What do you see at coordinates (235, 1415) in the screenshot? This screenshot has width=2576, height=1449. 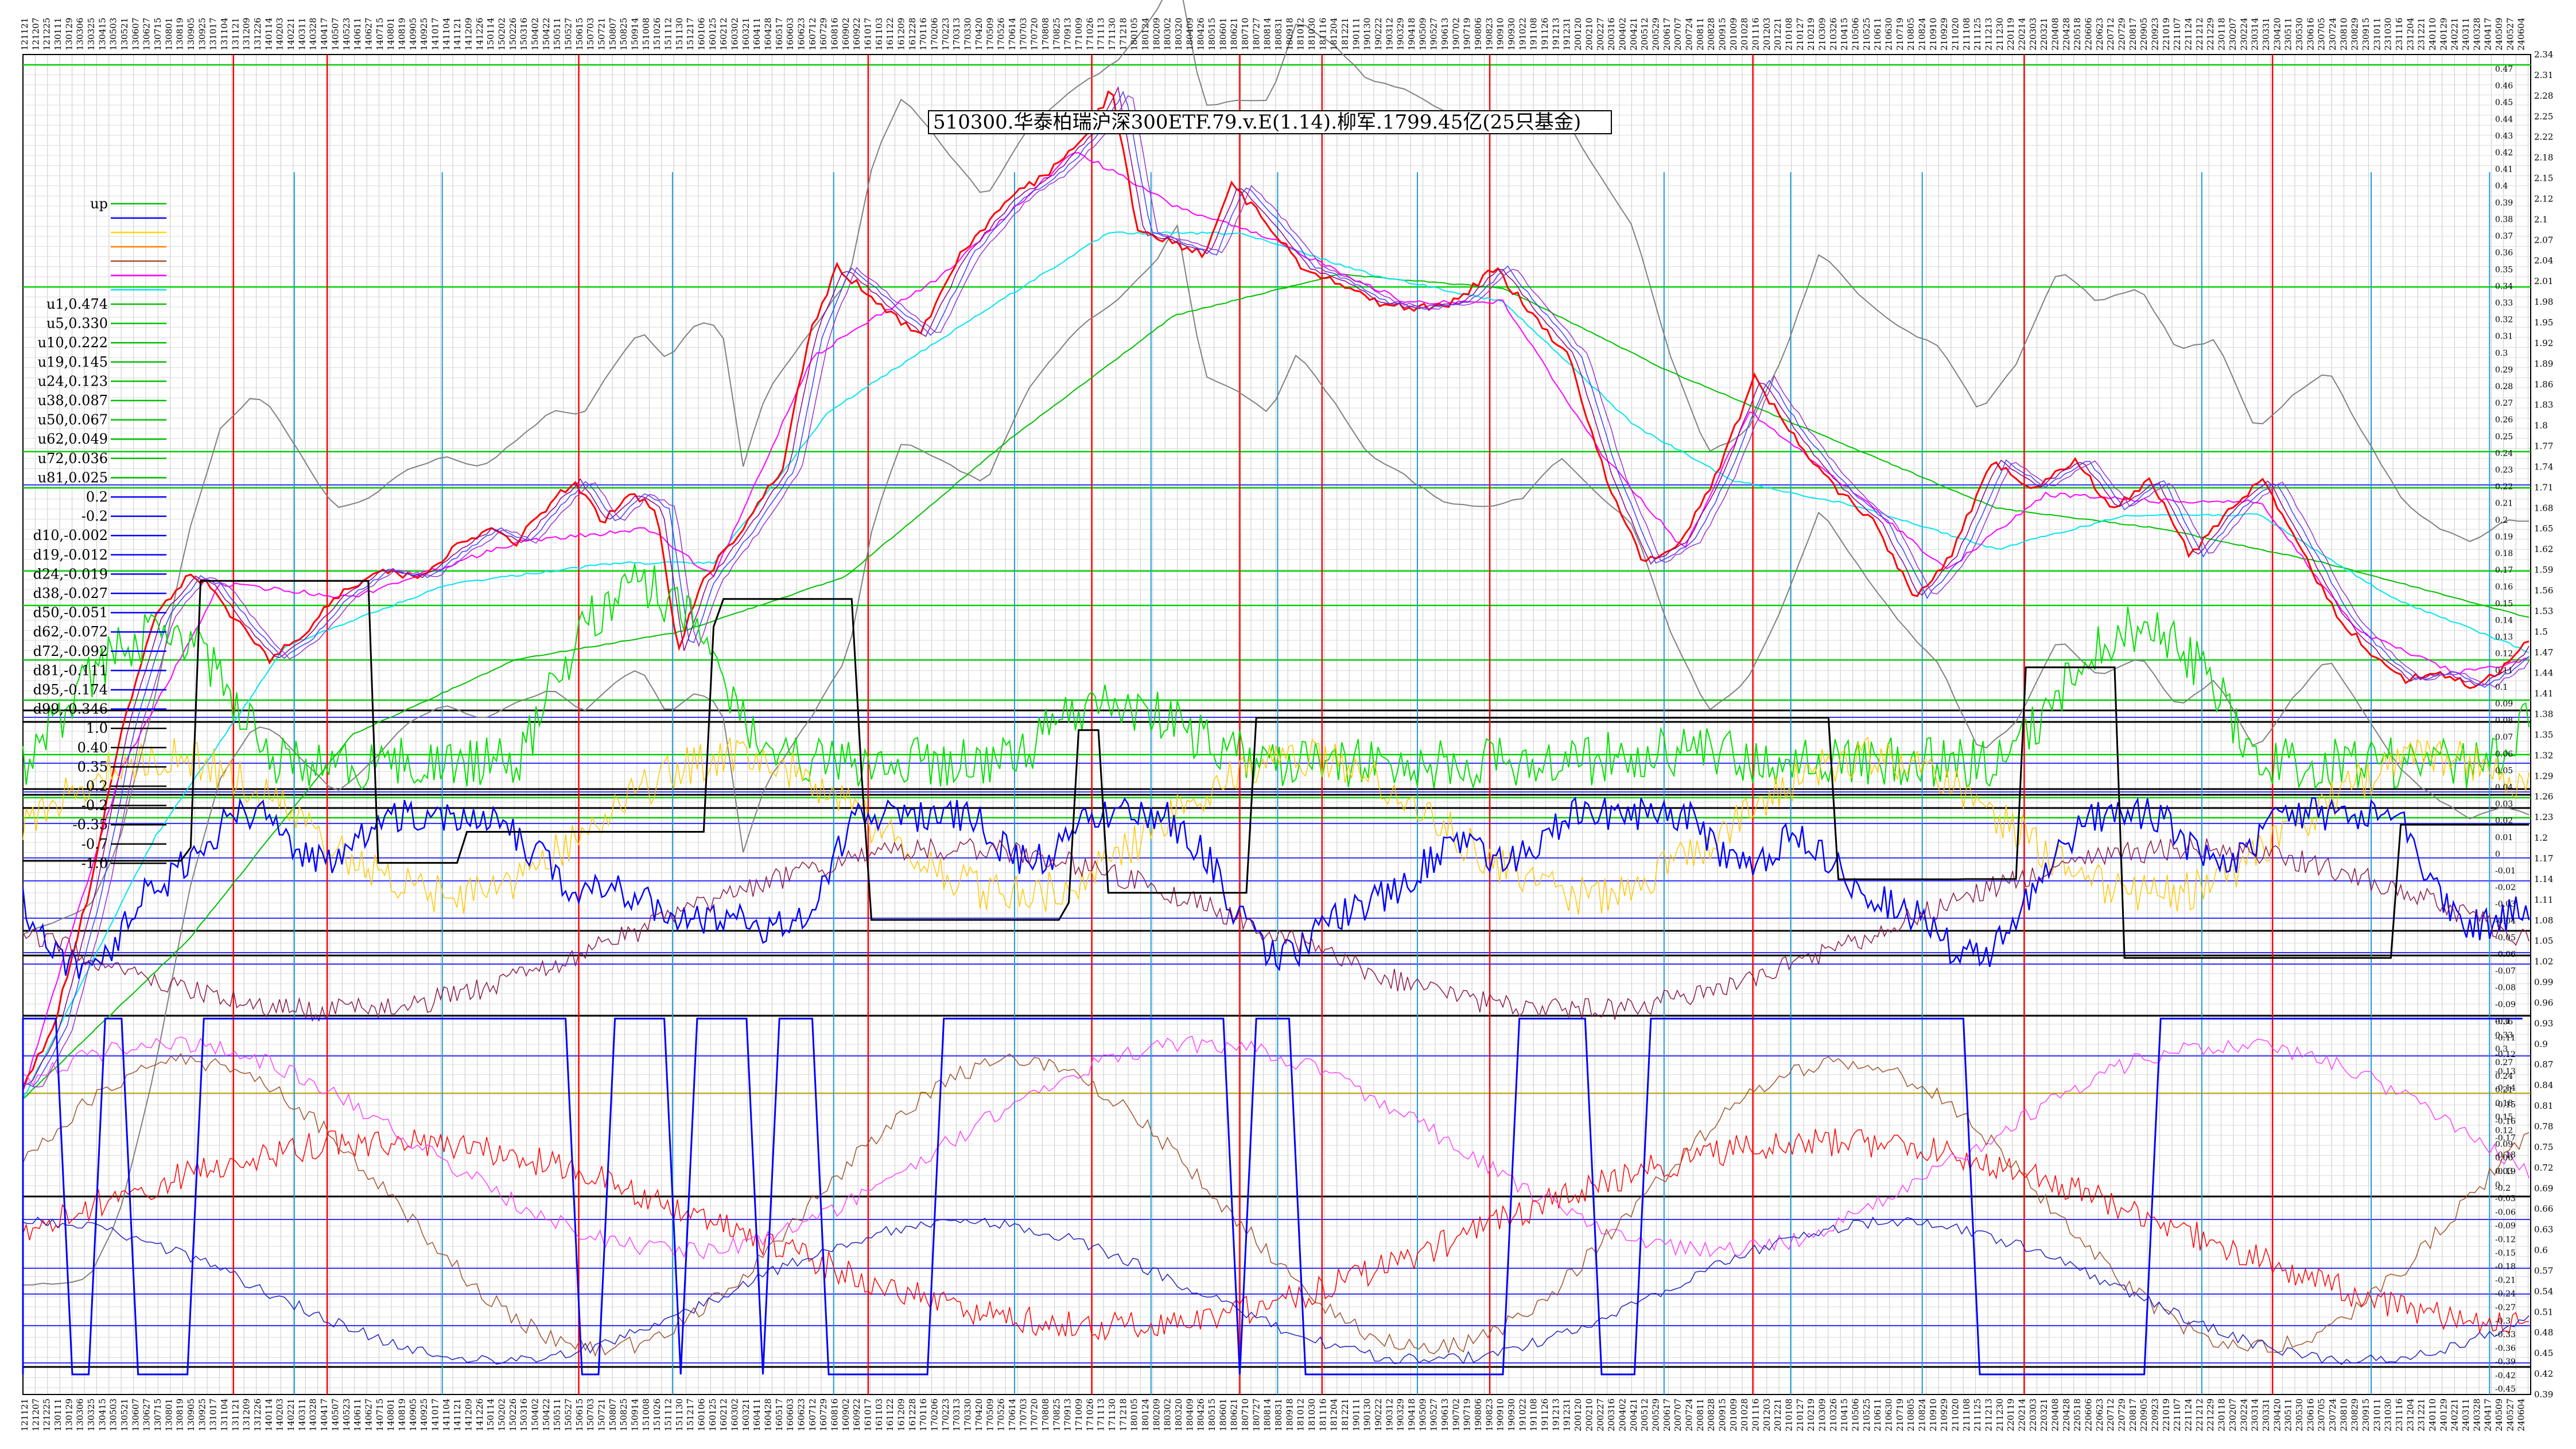 I see `x-tick-label: 131121` at bounding box center [235, 1415].